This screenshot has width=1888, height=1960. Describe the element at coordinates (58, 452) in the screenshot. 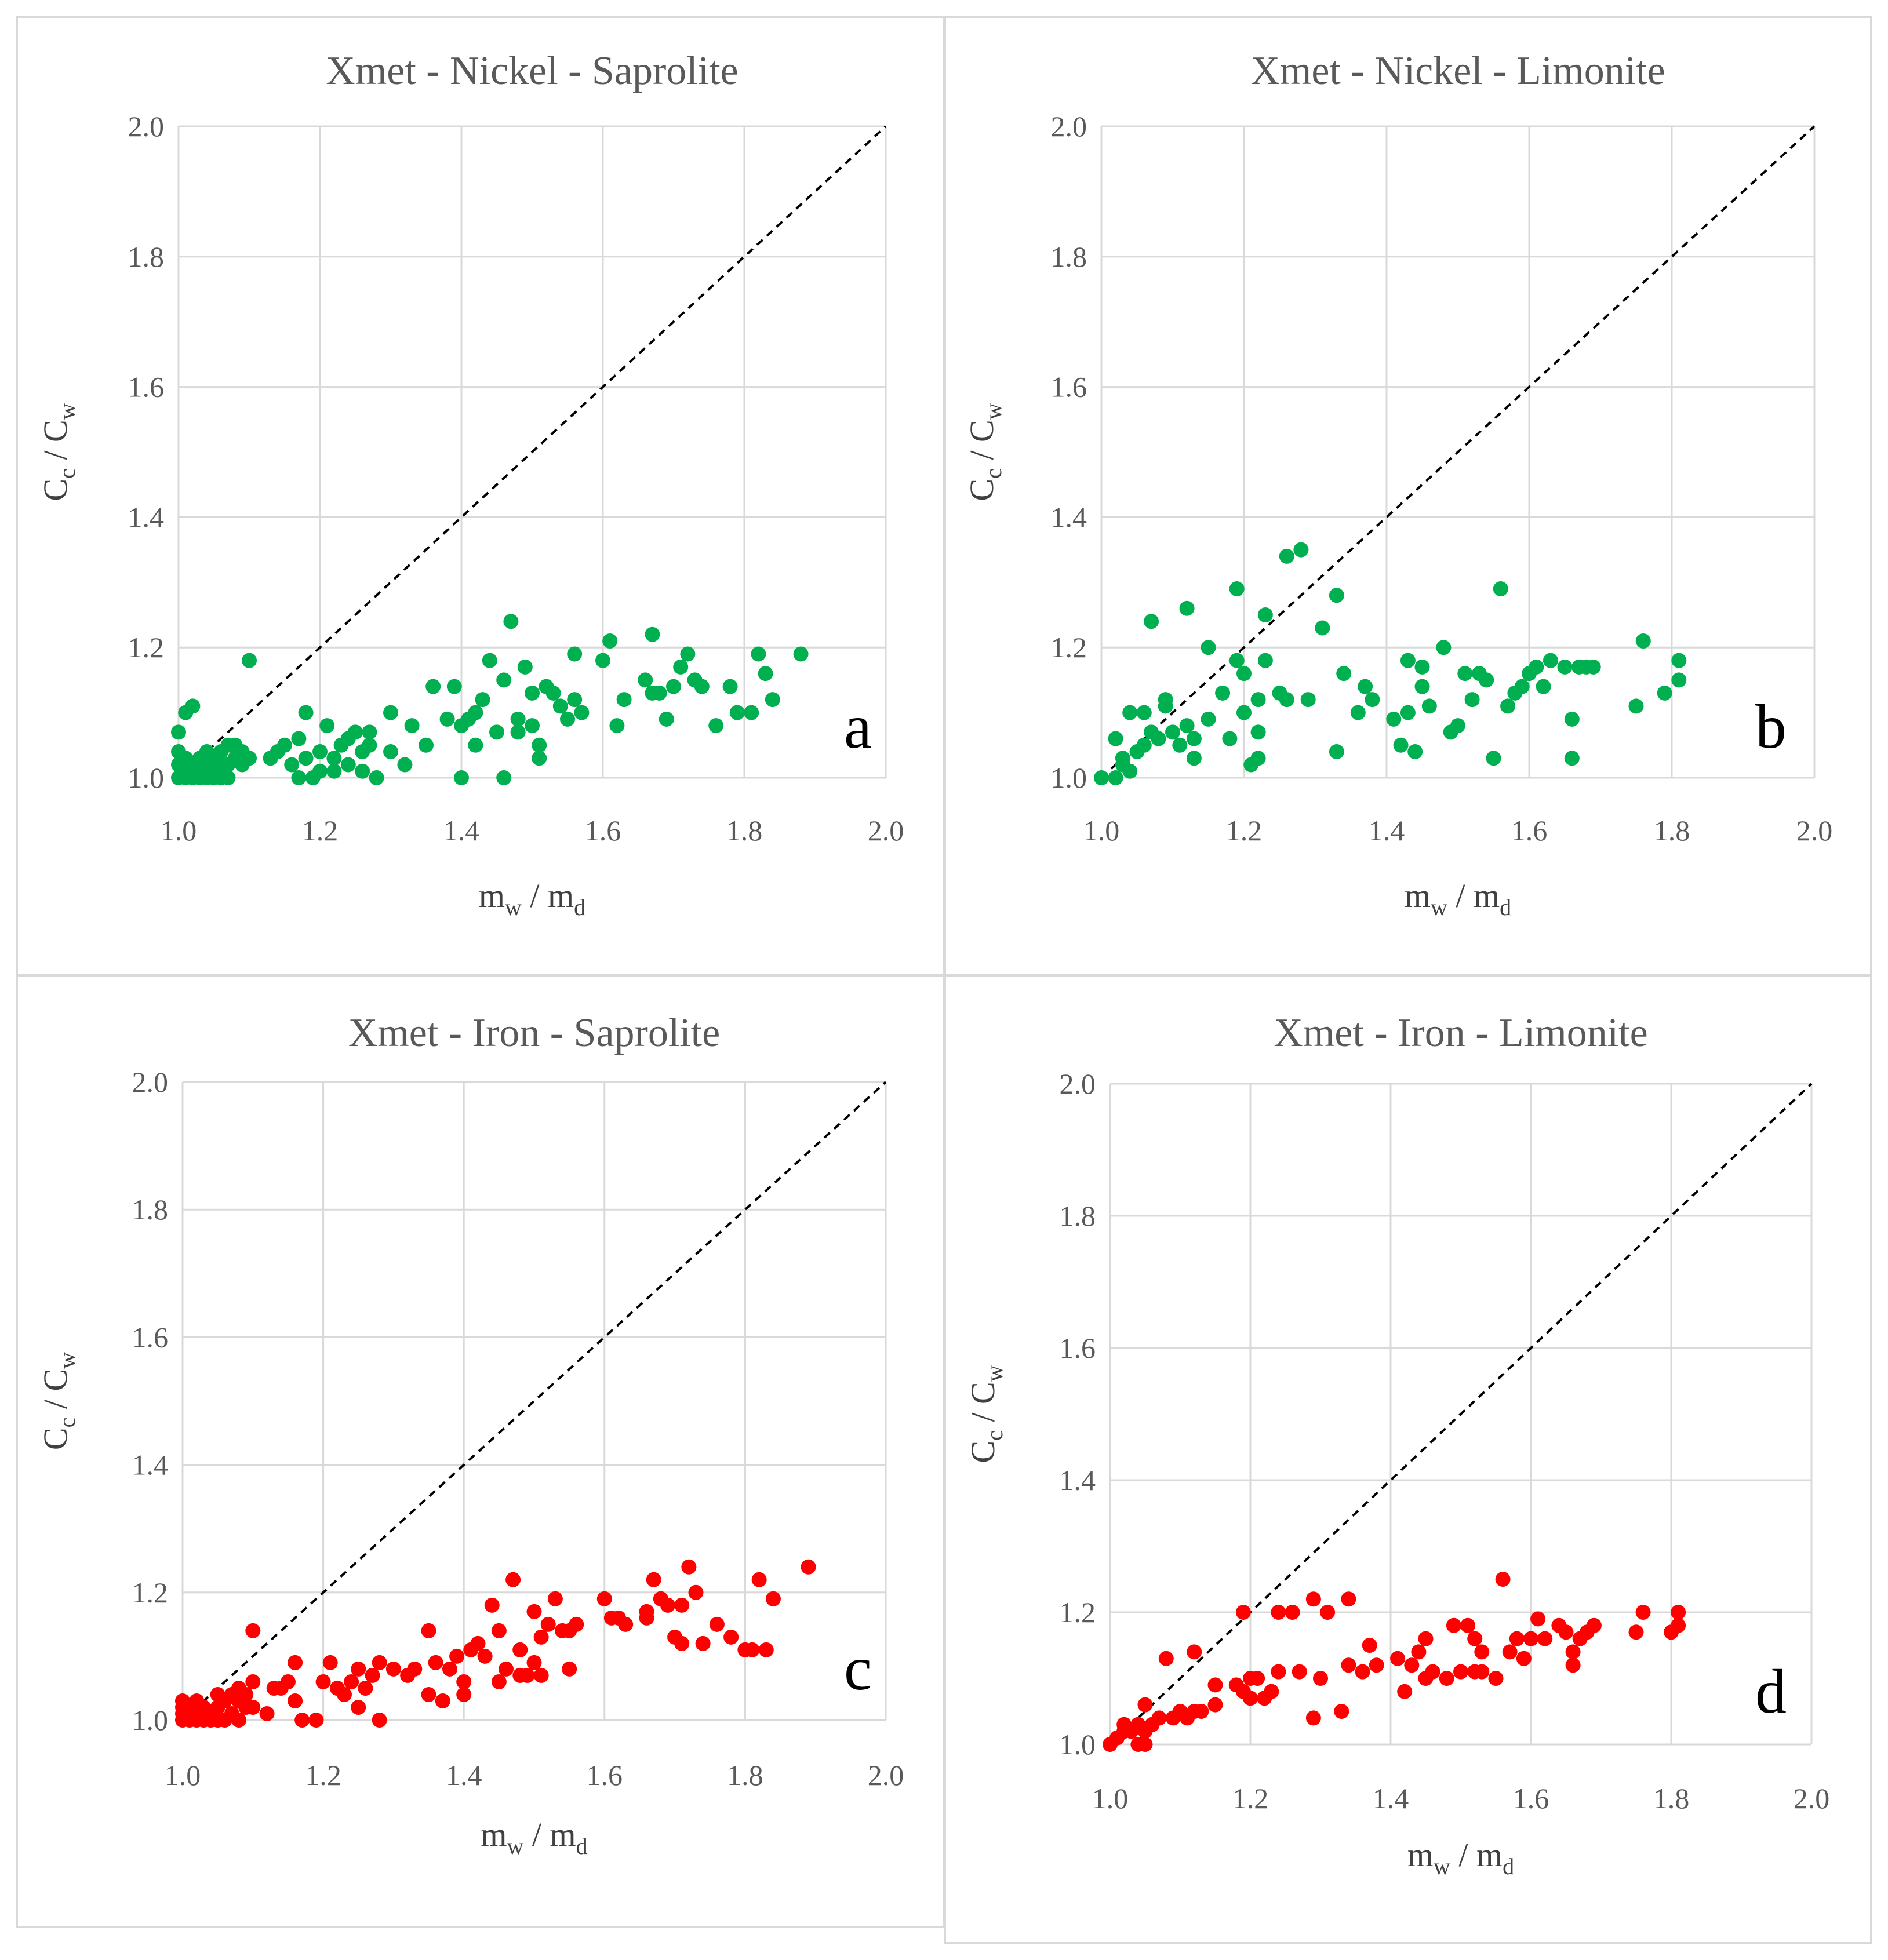

I see `y-axis-label: Cc / Cw` at that location.